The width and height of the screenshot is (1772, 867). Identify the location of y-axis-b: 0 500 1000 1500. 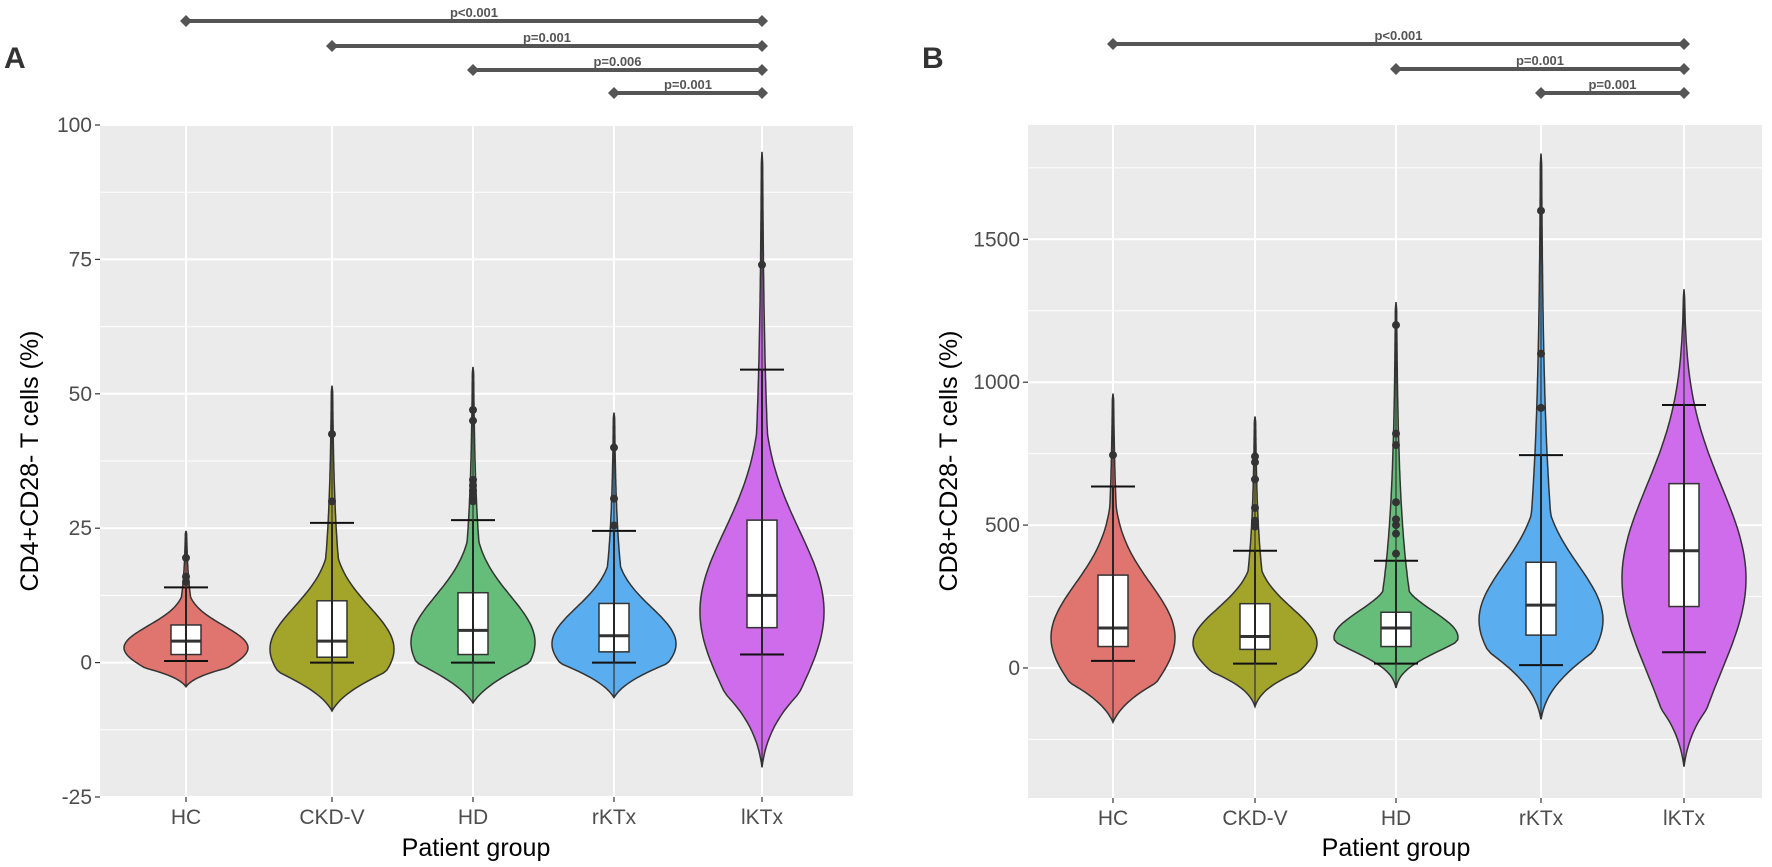
(1000, 454).